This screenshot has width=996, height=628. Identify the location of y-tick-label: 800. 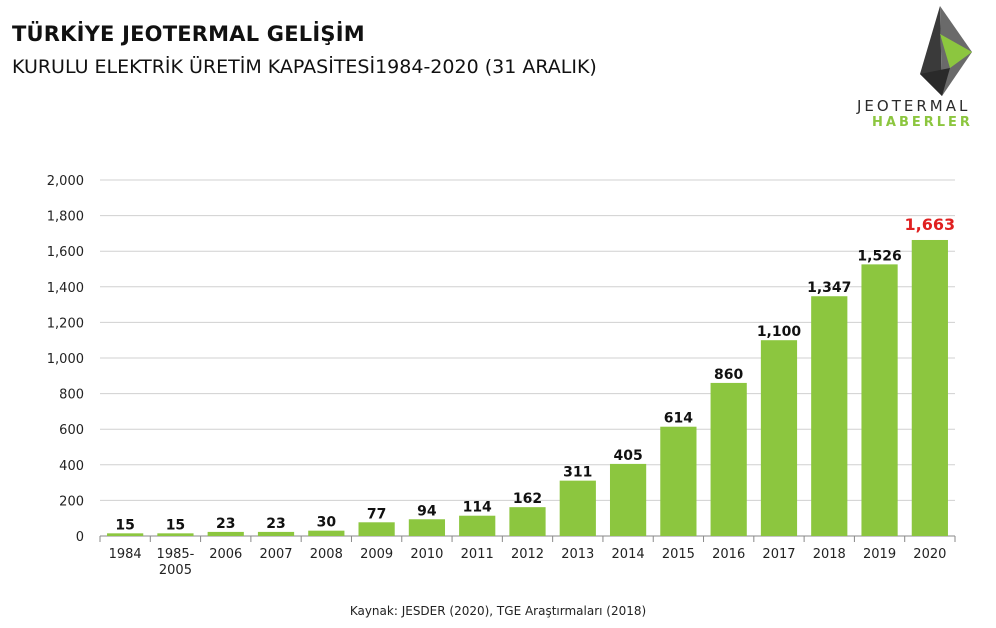
(71, 395).